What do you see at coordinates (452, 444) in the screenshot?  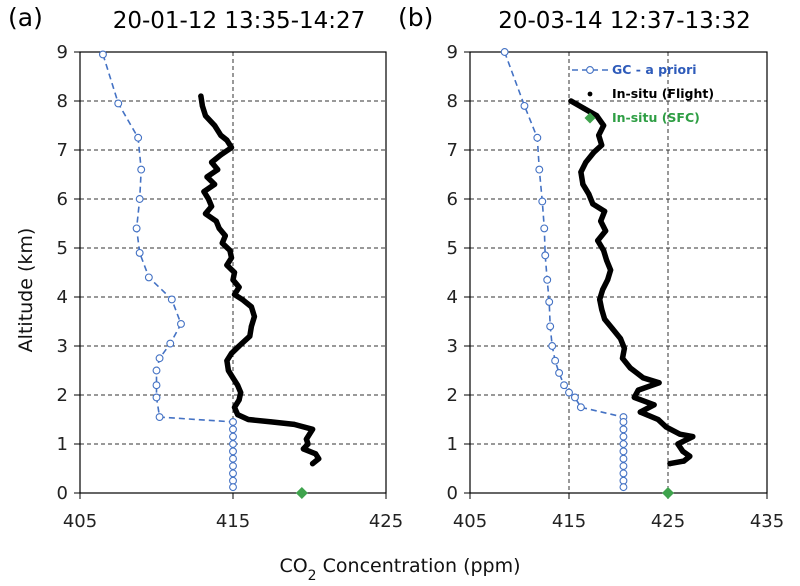 I see `y-tick-label: 1` at bounding box center [452, 444].